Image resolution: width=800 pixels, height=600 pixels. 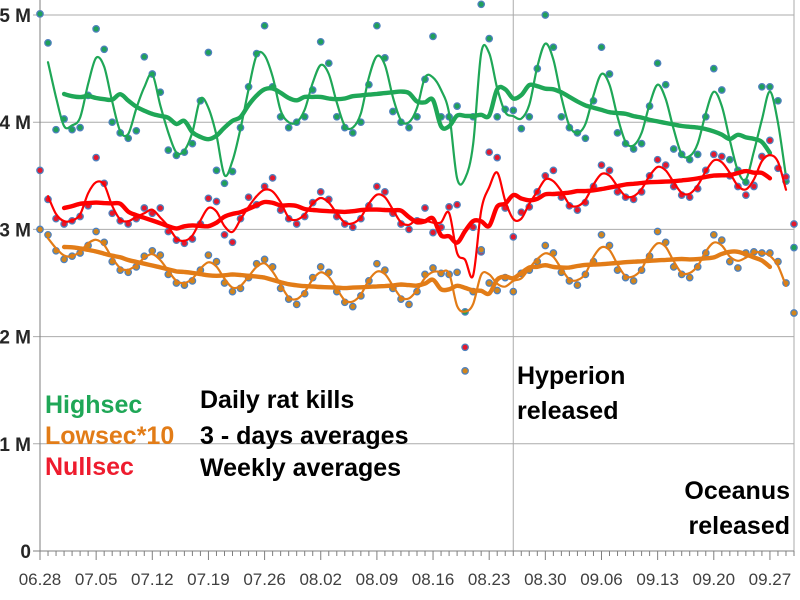 What do you see at coordinates (152, 579) in the screenshot?
I see `x-axis-tick-label: 07.12` at bounding box center [152, 579].